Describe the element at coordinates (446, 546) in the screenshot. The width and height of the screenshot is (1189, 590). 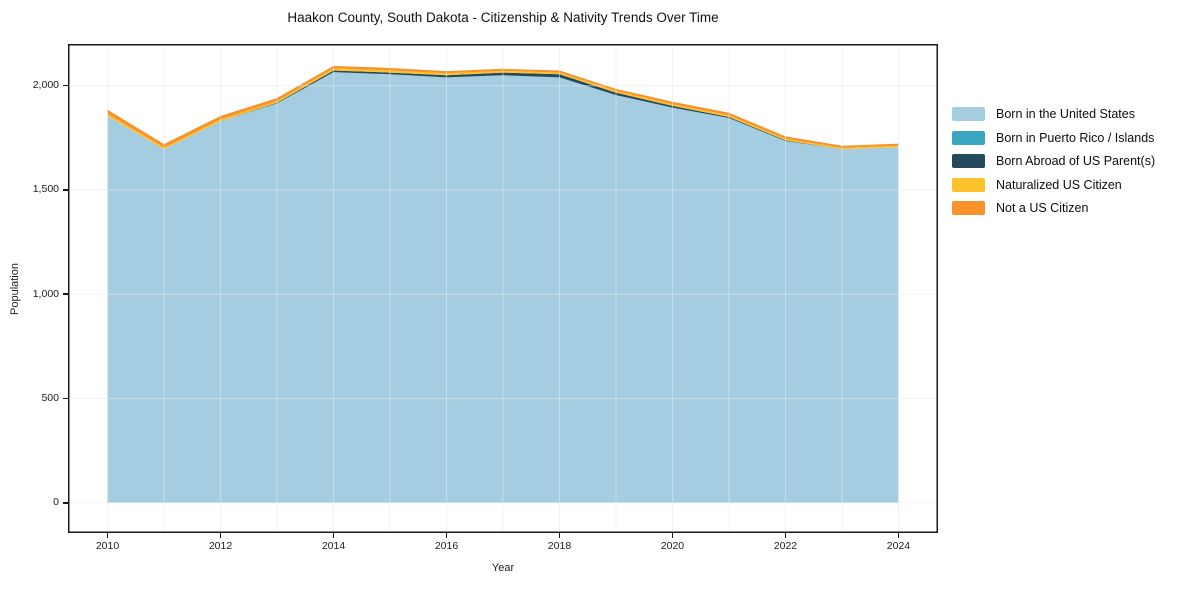
I see `x-tick-label: 2016` at that location.